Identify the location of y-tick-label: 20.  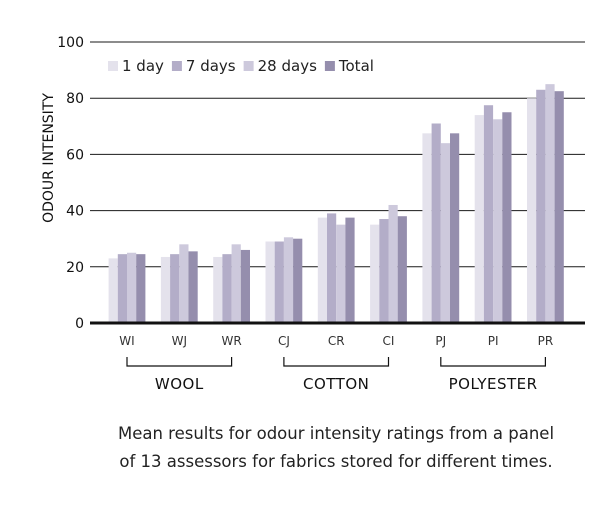
(75, 268).